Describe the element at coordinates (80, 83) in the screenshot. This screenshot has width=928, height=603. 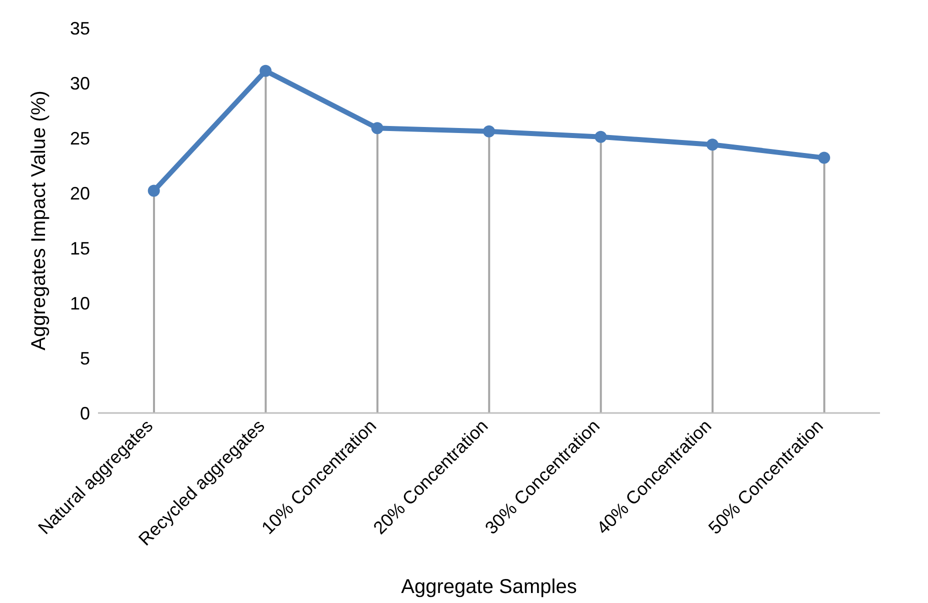
I see `y-tick-label: 30` at that location.